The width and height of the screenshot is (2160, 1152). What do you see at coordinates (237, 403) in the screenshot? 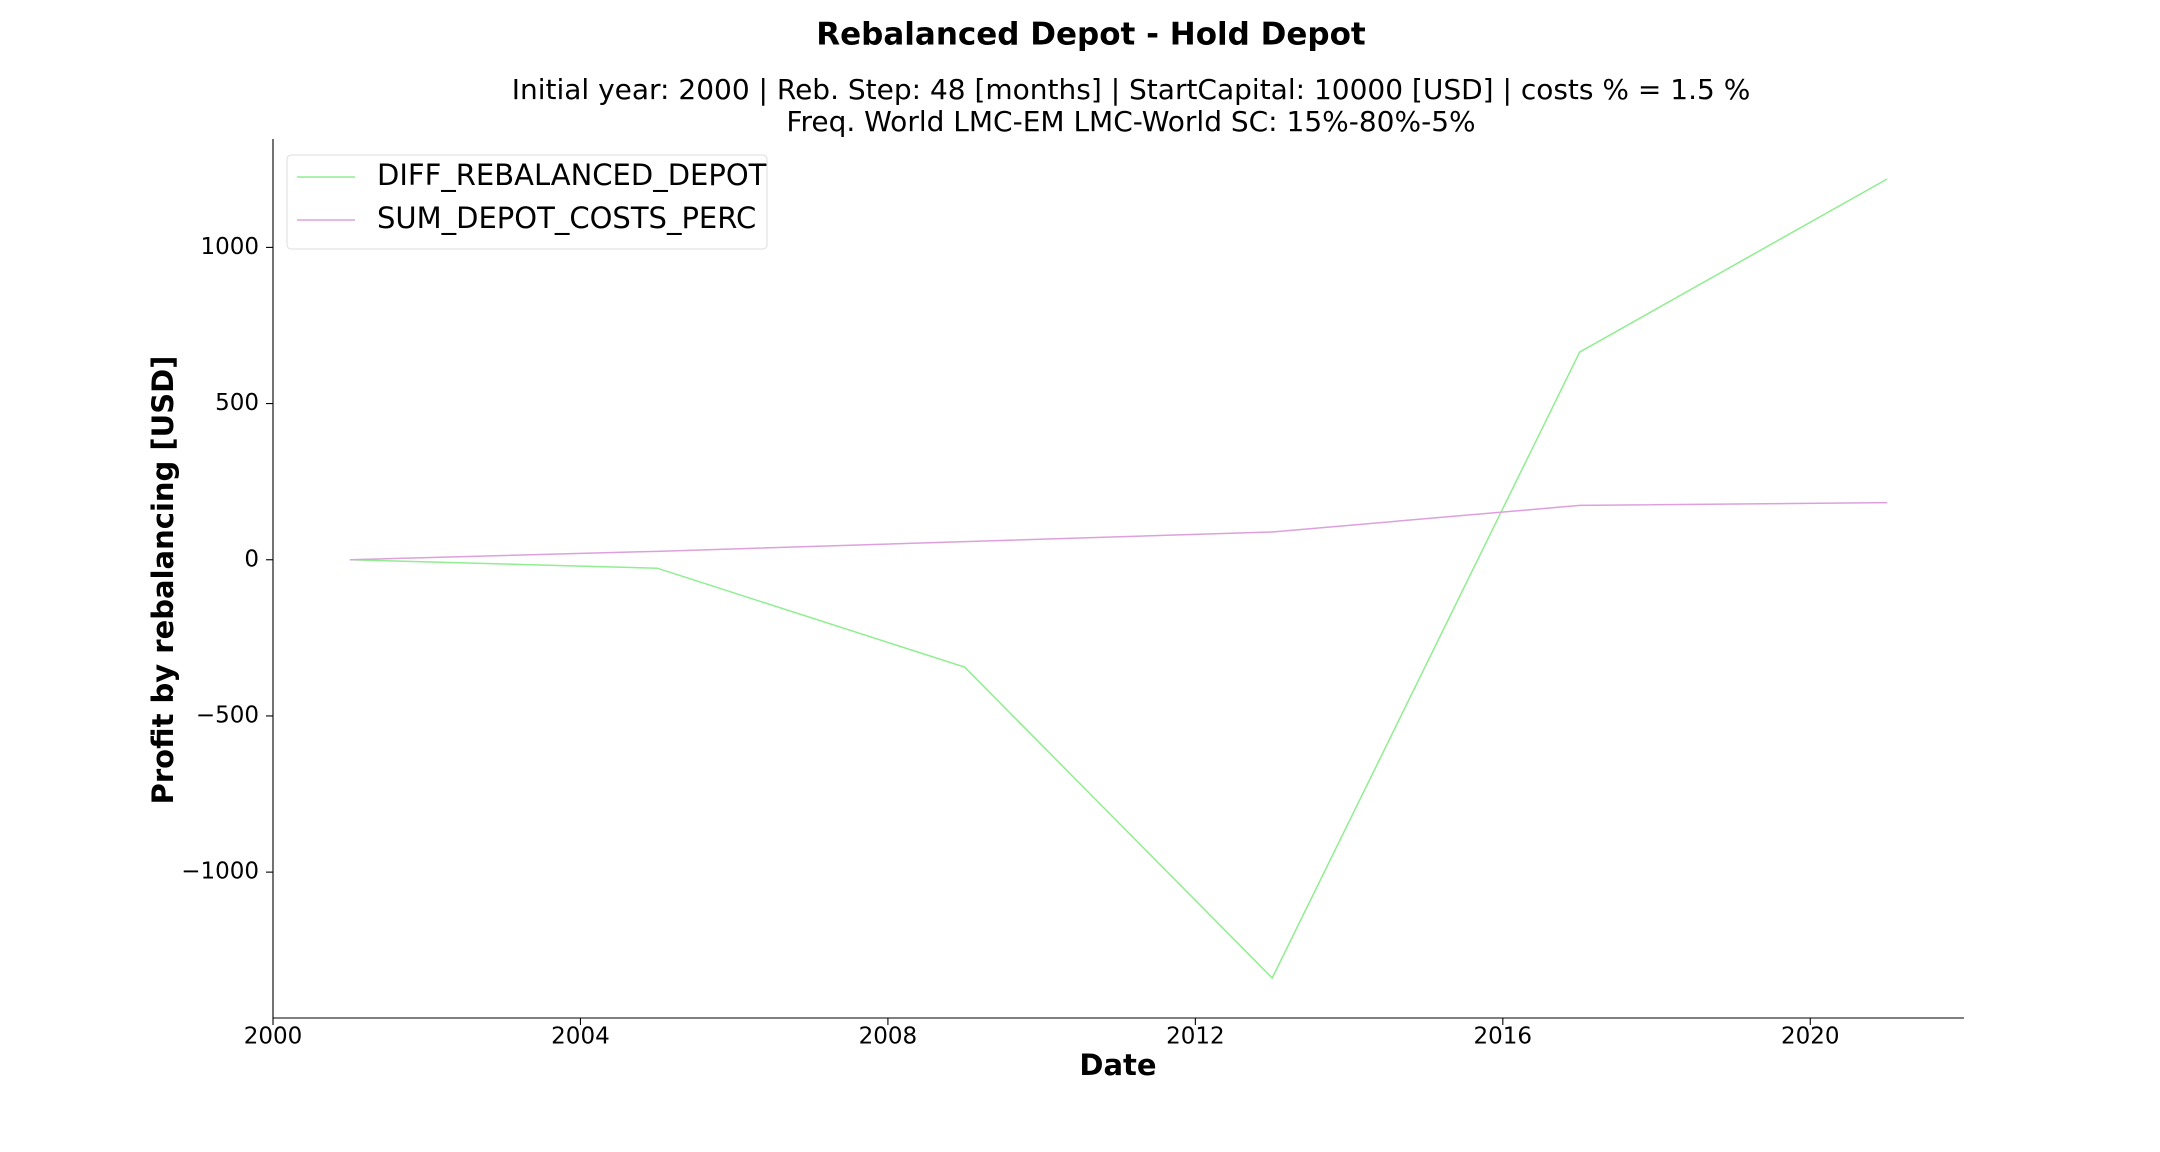
I see `y-tick-label: 500` at bounding box center [237, 403].